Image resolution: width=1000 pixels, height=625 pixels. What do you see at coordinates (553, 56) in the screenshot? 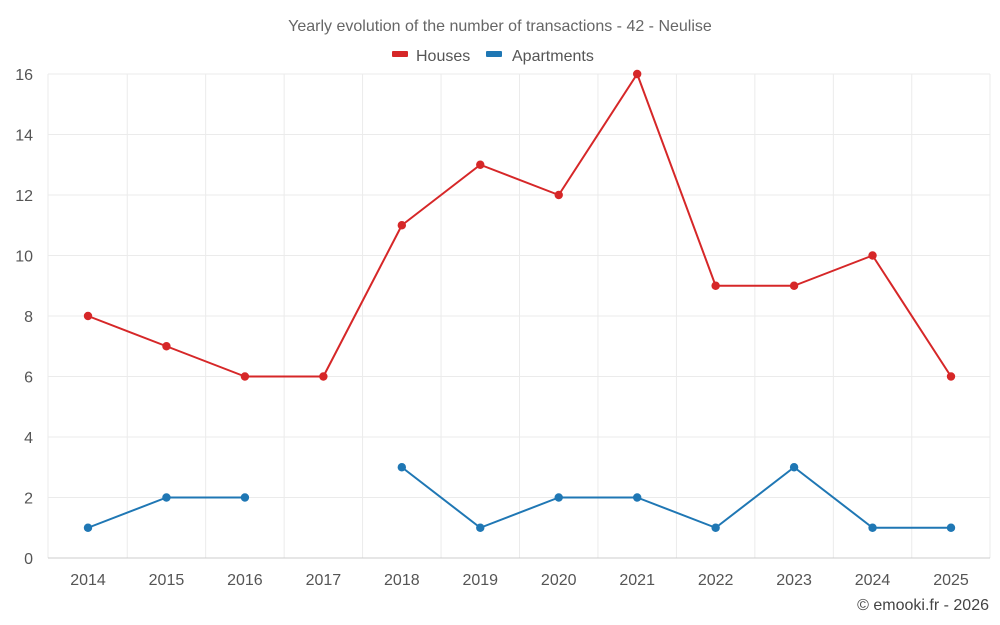
I see `legend-label-apartments: Apartments` at bounding box center [553, 56].